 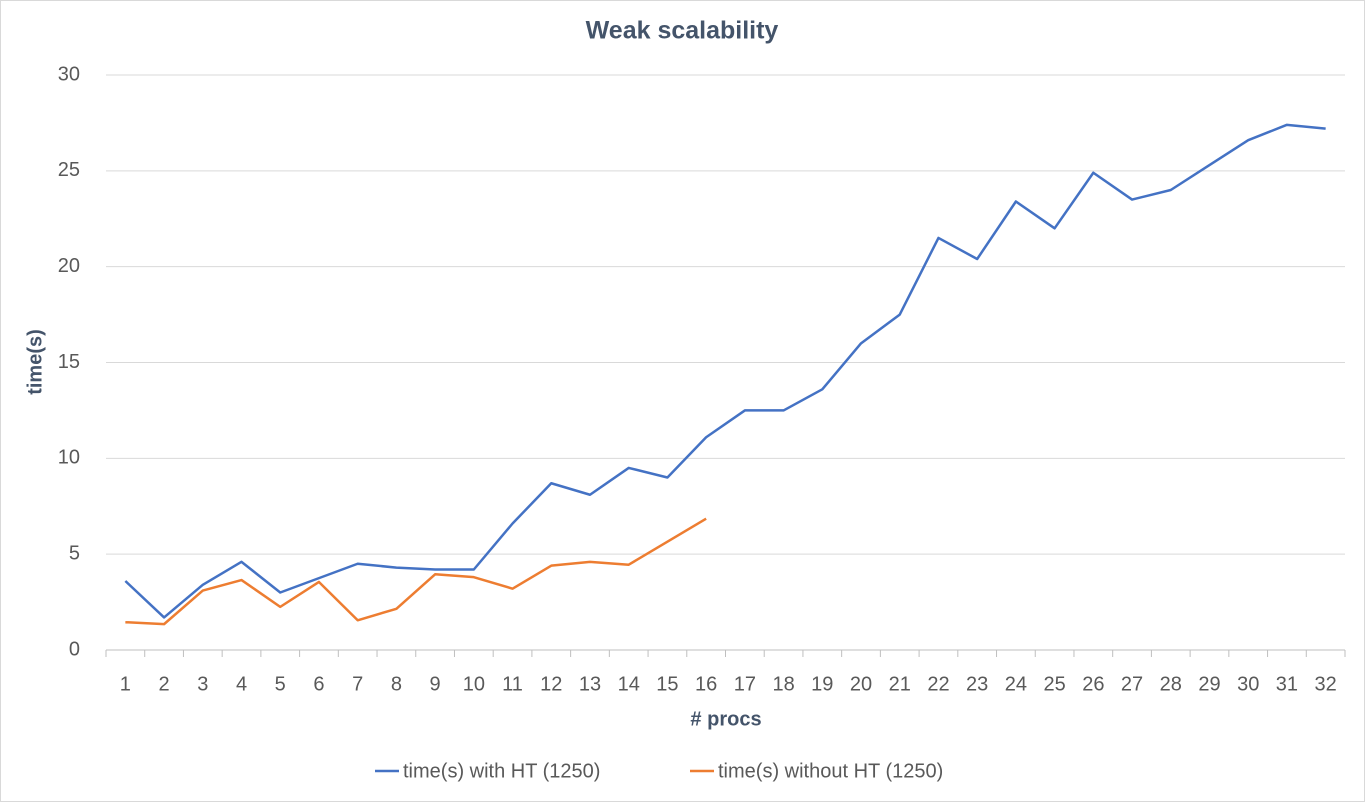 What do you see at coordinates (745, 684) in the screenshot?
I see `x-tick-label: 17` at bounding box center [745, 684].